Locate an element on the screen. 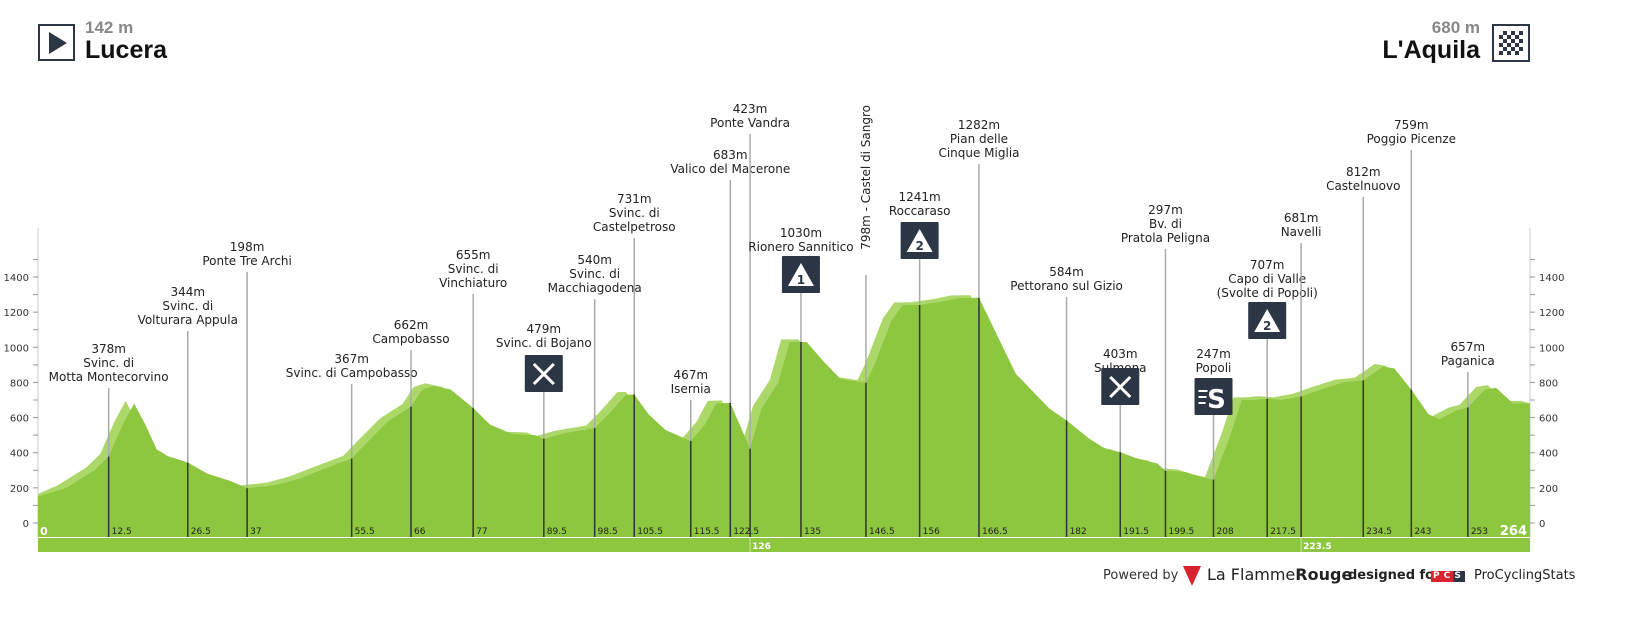 This screenshot has width=1650, height=625. procyclingstats-link: ProCyclingStats is located at coordinates (1525, 575).